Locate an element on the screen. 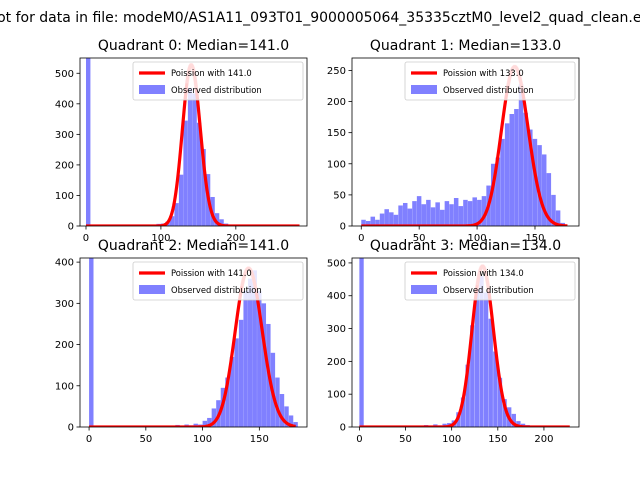 The width and height of the screenshot is (640, 480). y-tick-label: 200 is located at coordinates (64, 165).